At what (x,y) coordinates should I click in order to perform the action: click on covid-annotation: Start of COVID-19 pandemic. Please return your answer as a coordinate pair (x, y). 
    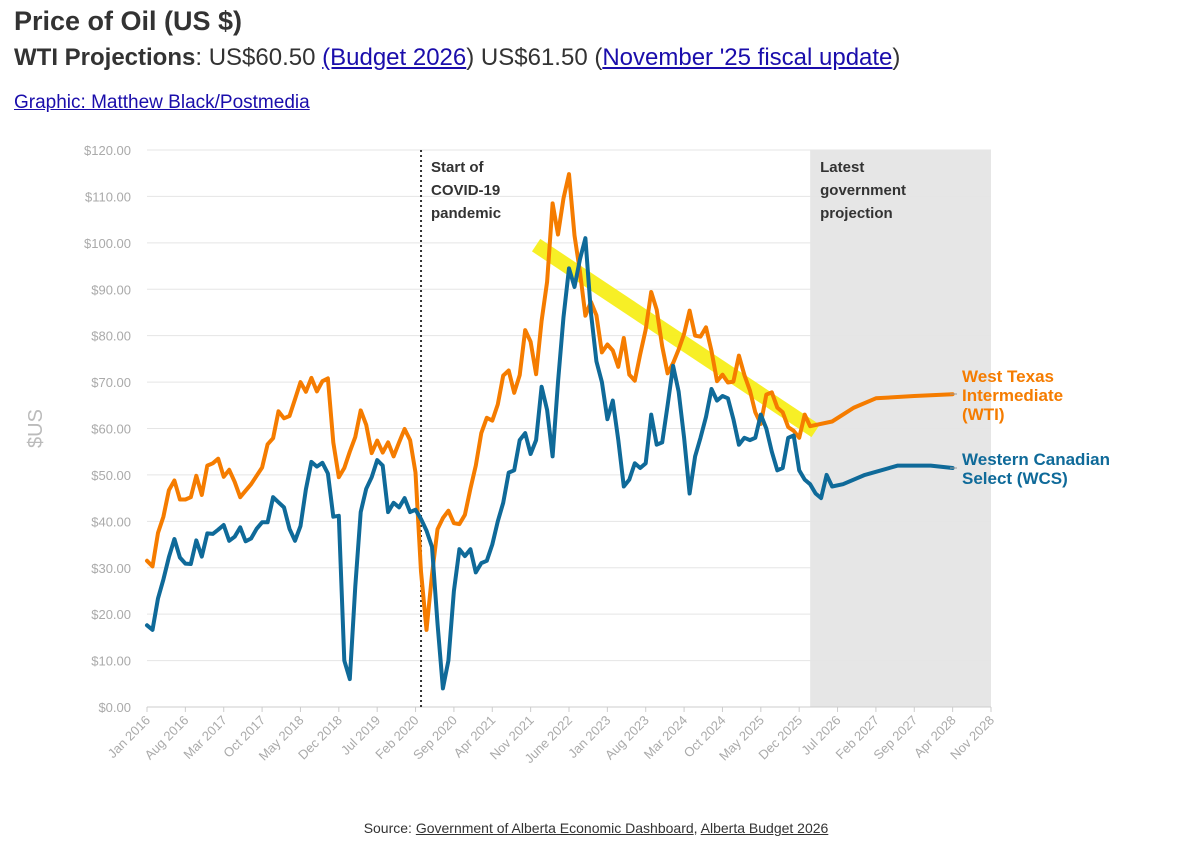
    Looking at the image, I should click on (466, 190).